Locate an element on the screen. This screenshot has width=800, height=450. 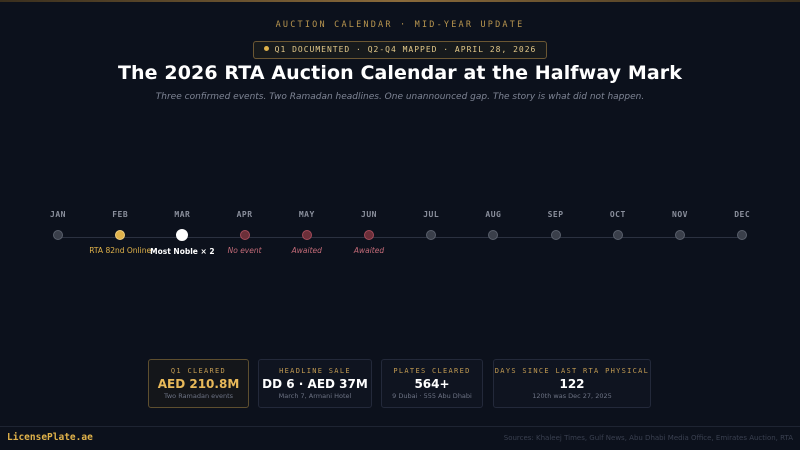
month-name: SEP is located at coordinates (555, 214).